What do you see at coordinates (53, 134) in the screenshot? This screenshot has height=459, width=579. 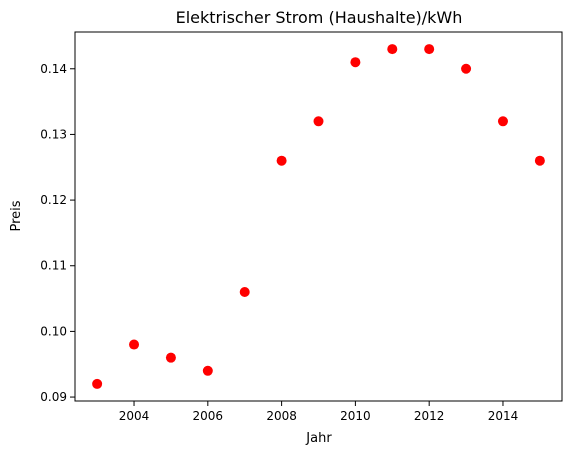 I see `y-tick-label: 0.13` at bounding box center [53, 134].